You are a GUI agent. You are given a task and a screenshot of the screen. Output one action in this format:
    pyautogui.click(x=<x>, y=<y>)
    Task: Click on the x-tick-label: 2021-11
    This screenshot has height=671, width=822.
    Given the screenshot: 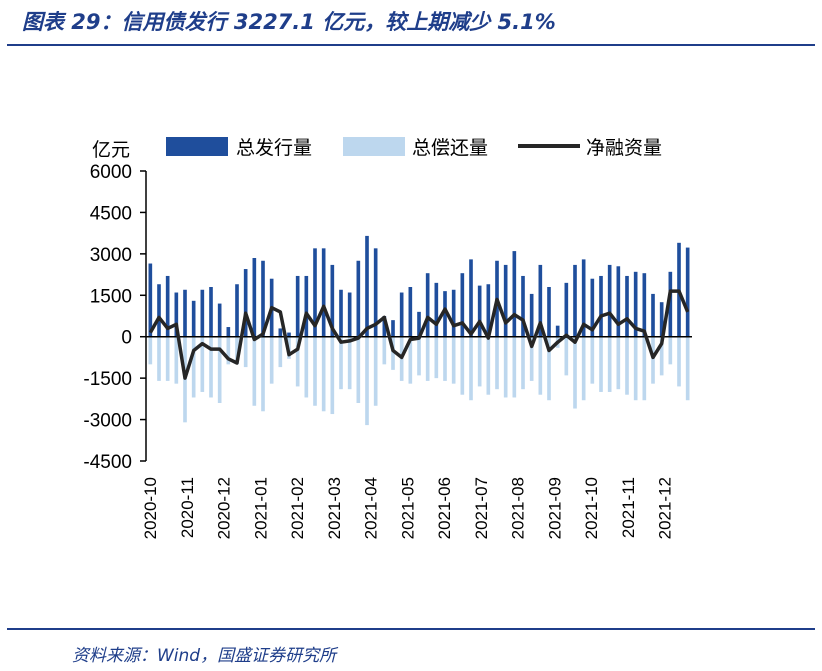 What is the action you would take?
    pyautogui.click(x=628, y=507)
    